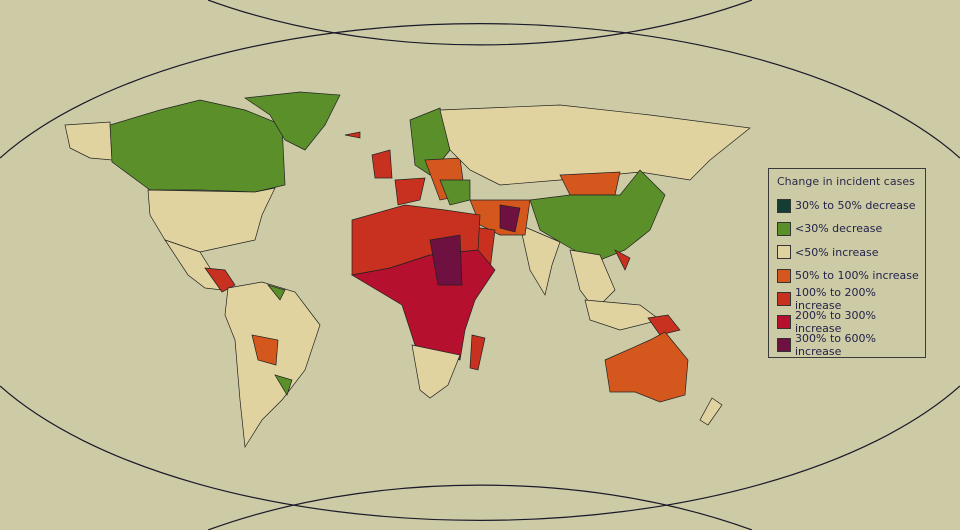 The image size is (960, 530). What do you see at coordinates (835, 322) in the screenshot?
I see `legend-label: 200% to 300% increase` at bounding box center [835, 322].